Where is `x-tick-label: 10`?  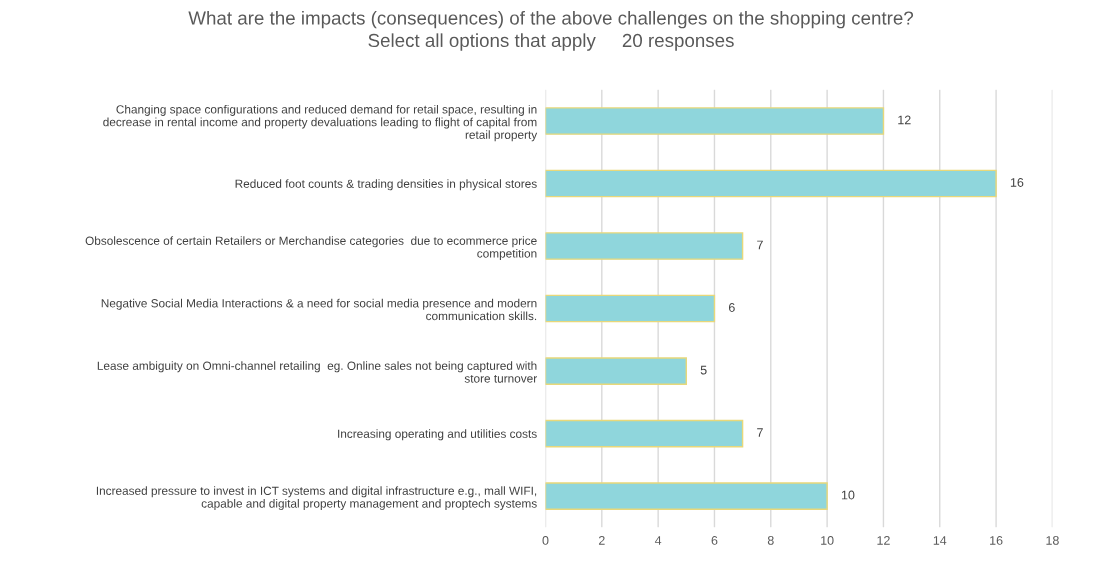 x-tick-label: 10 is located at coordinates (827, 540).